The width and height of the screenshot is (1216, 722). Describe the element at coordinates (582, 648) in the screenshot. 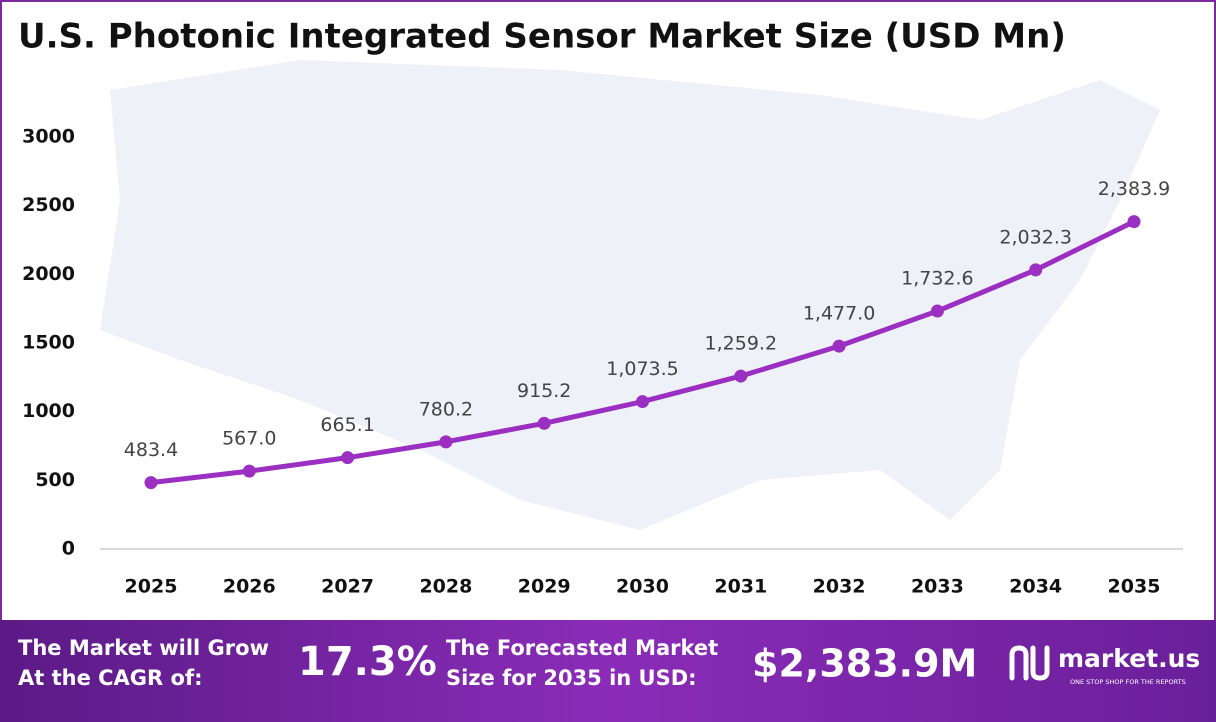

I see `forecast-text: The Forecasted Market` at that location.